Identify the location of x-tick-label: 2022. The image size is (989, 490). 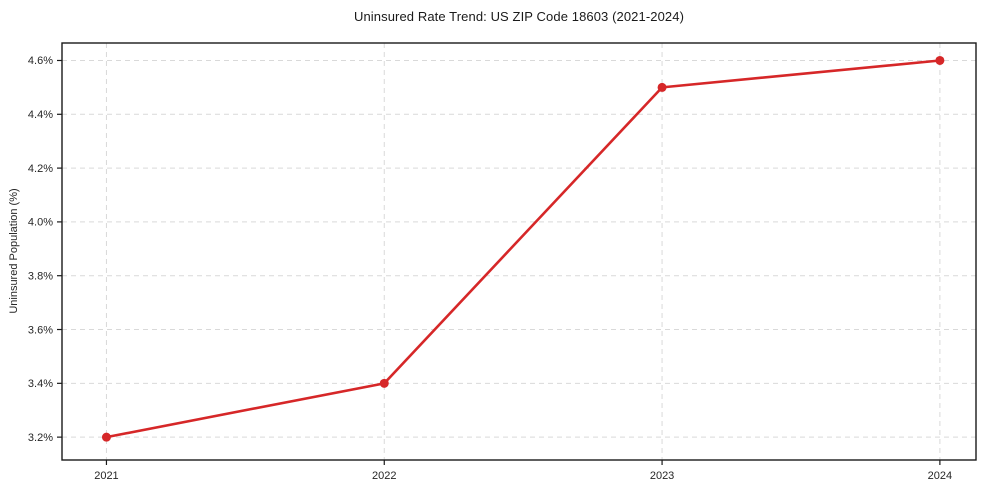
(384, 476).